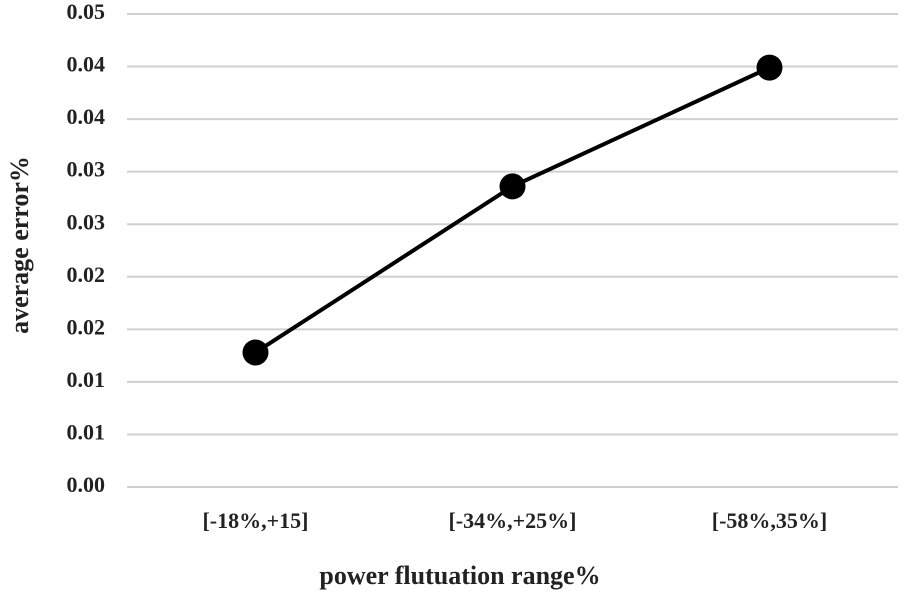  I want to click on y-axis-title: average error%, so click(19, 245).